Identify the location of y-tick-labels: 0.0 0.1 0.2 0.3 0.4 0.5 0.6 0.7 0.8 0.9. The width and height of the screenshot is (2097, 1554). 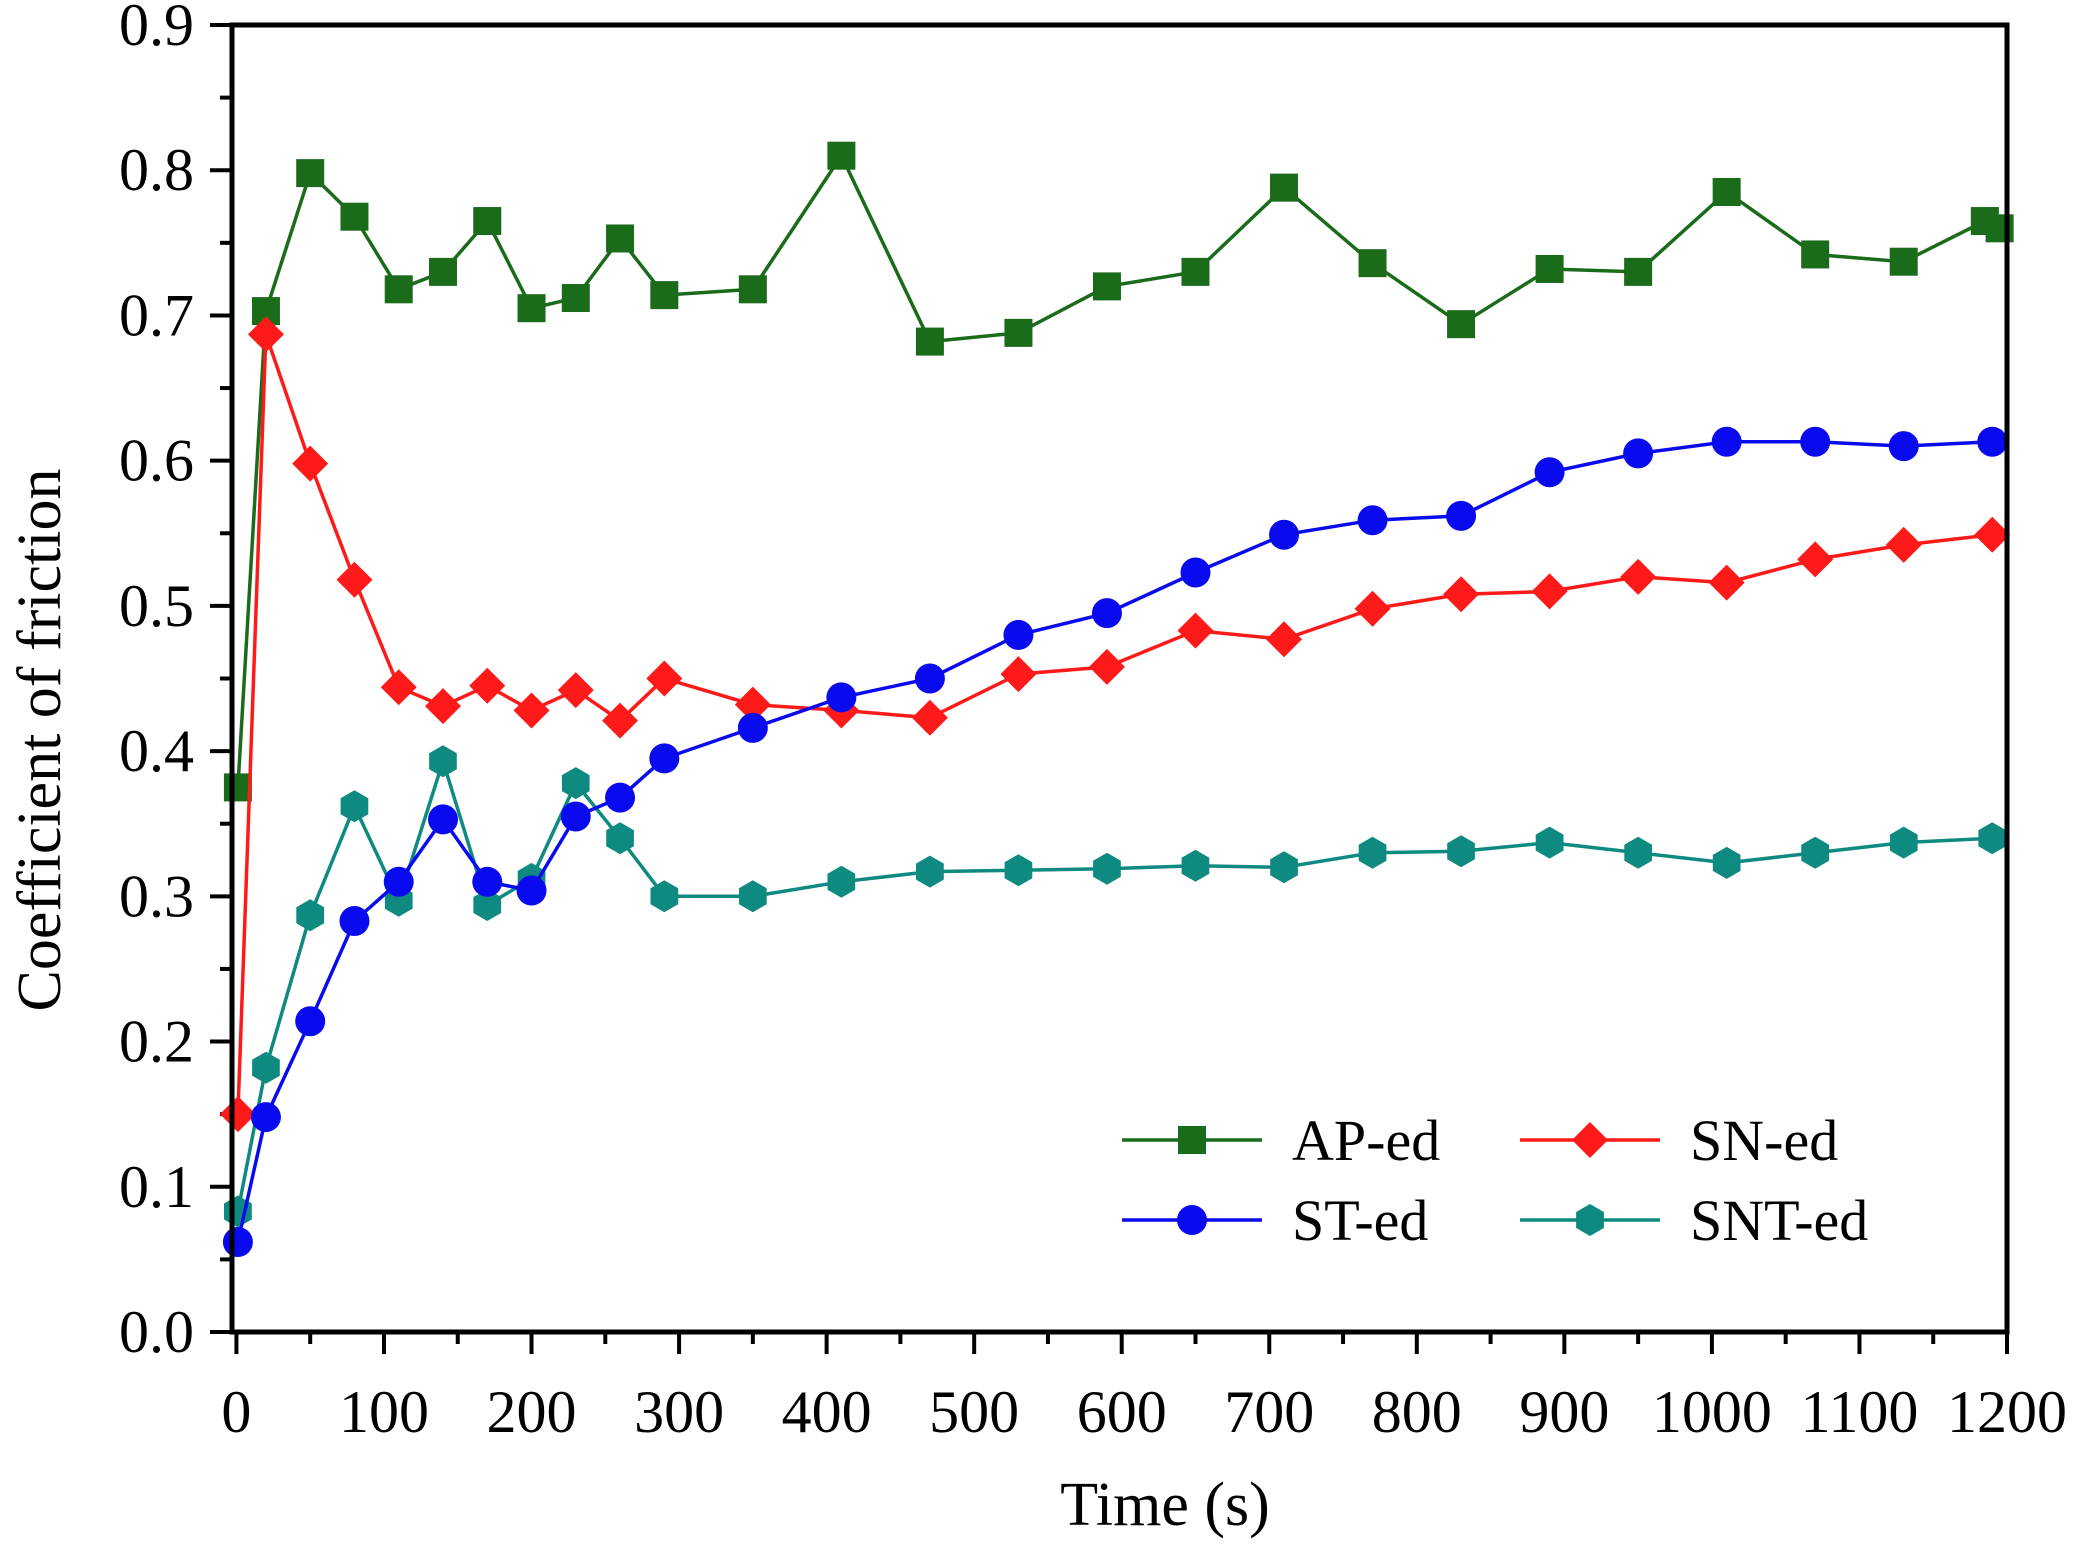
(156, 682).